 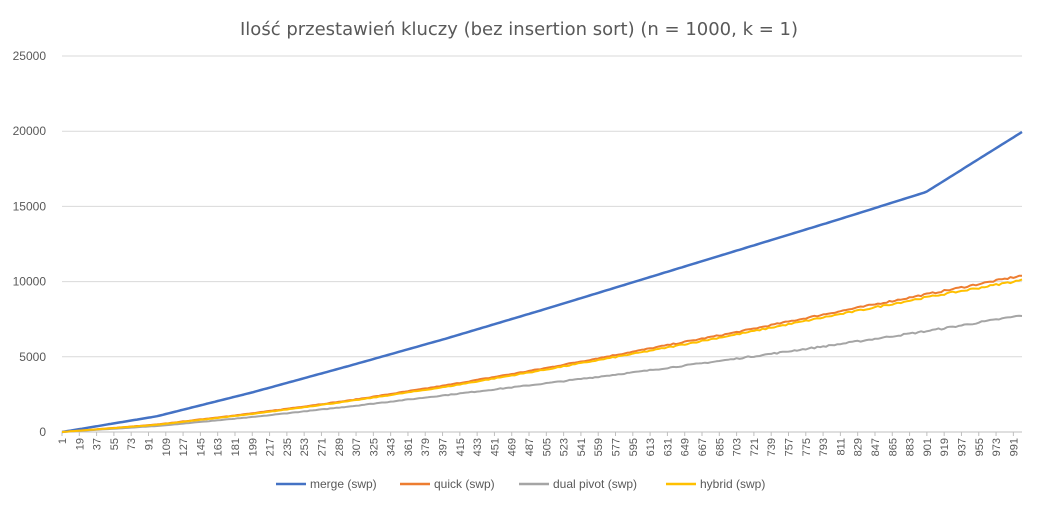 I want to click on y-tick-label: 0, so click(x=42, y=432).